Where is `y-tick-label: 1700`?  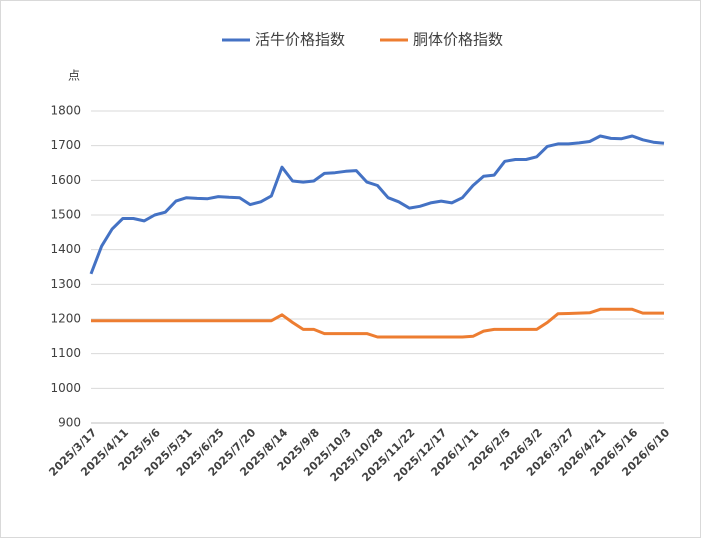 y-tick-label: 1700 is located at coordinates (65, 145).